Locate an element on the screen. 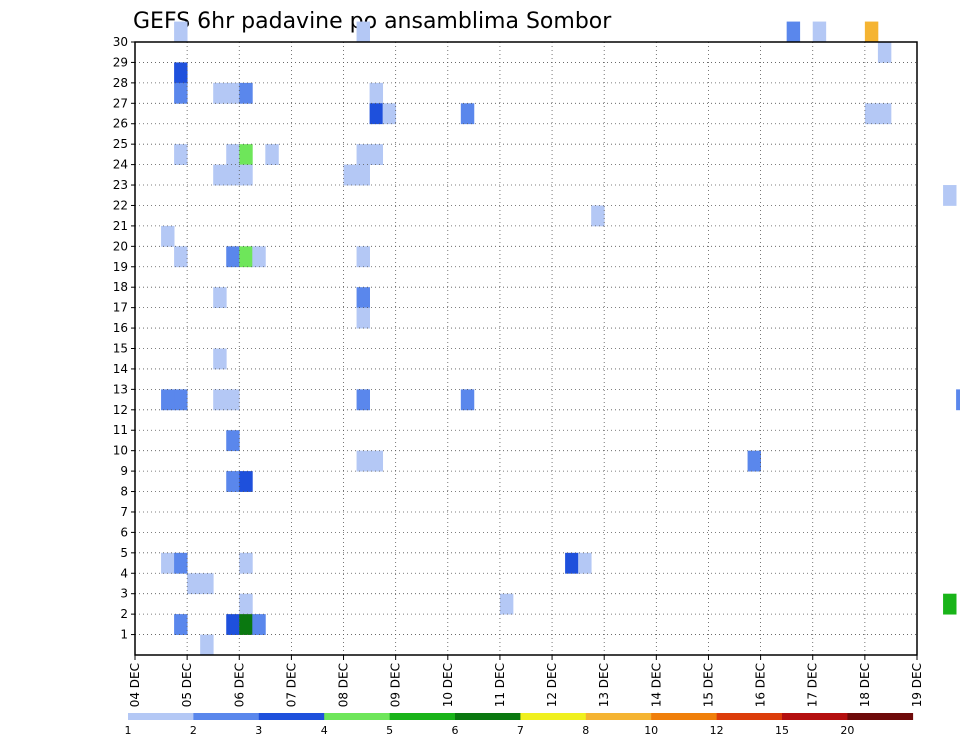 The width and height of the screenshot is (960, 742). x-tick-label: 08 DEC is located at coordinates (344, 685).